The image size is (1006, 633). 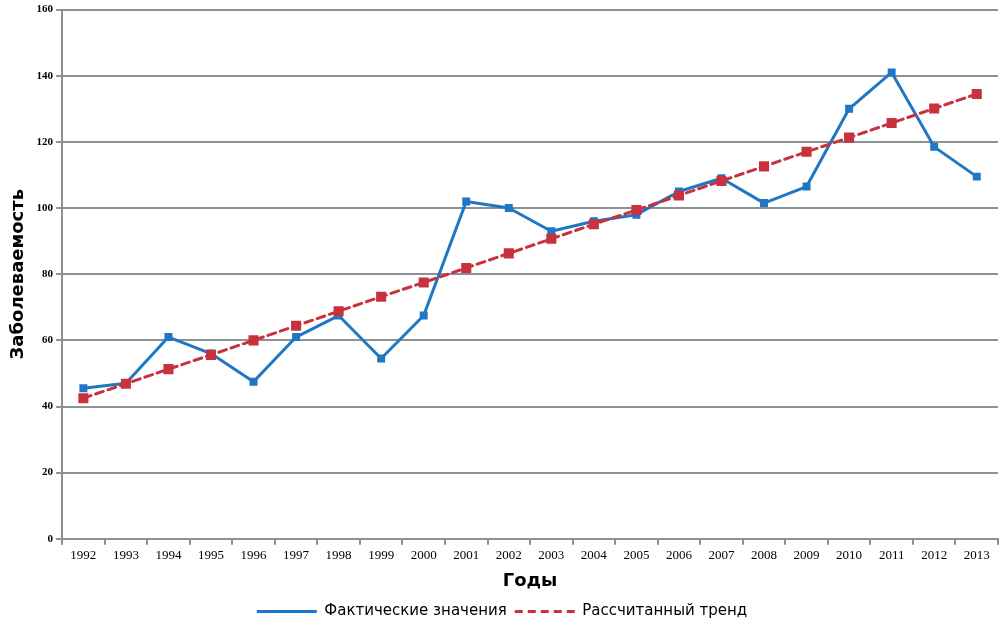 What do you see at coordinates (891, 555) in the screenshot?
I see `x-tick-label: 2011` at bounding box center [891, 555].